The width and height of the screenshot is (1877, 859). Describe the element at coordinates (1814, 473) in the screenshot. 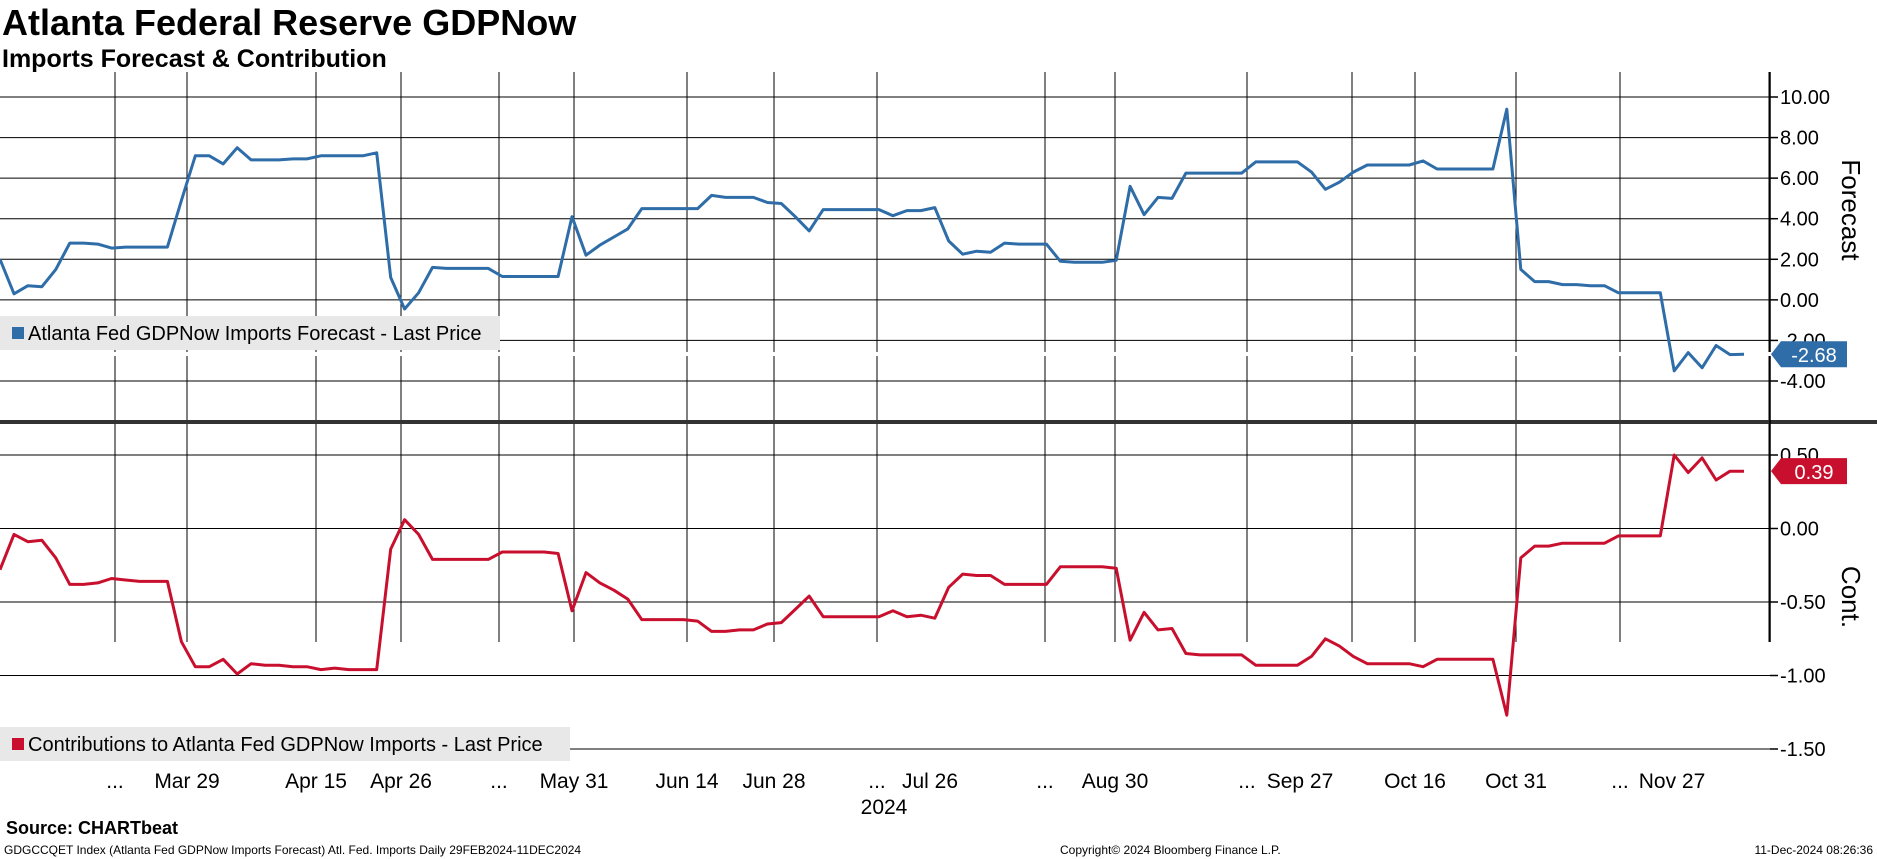

I see `last-value-label: 0.39` at that location.